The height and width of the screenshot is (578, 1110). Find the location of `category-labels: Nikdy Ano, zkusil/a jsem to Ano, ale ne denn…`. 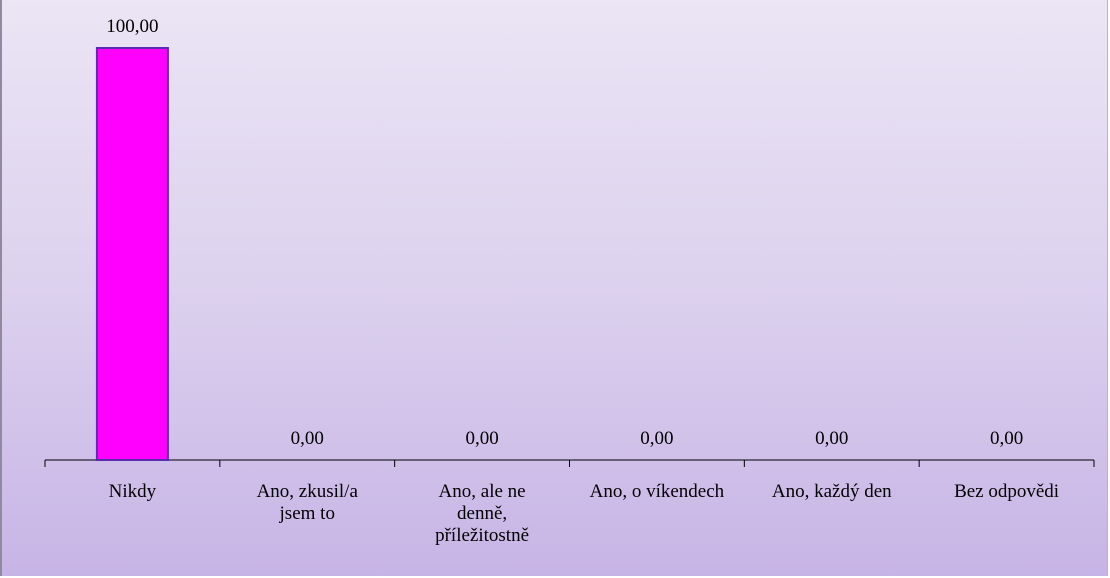

category-labels: Nikdy Ano, zkusil/a jsem to Ano, ale ne denn… is located at coordinates (584, 513).